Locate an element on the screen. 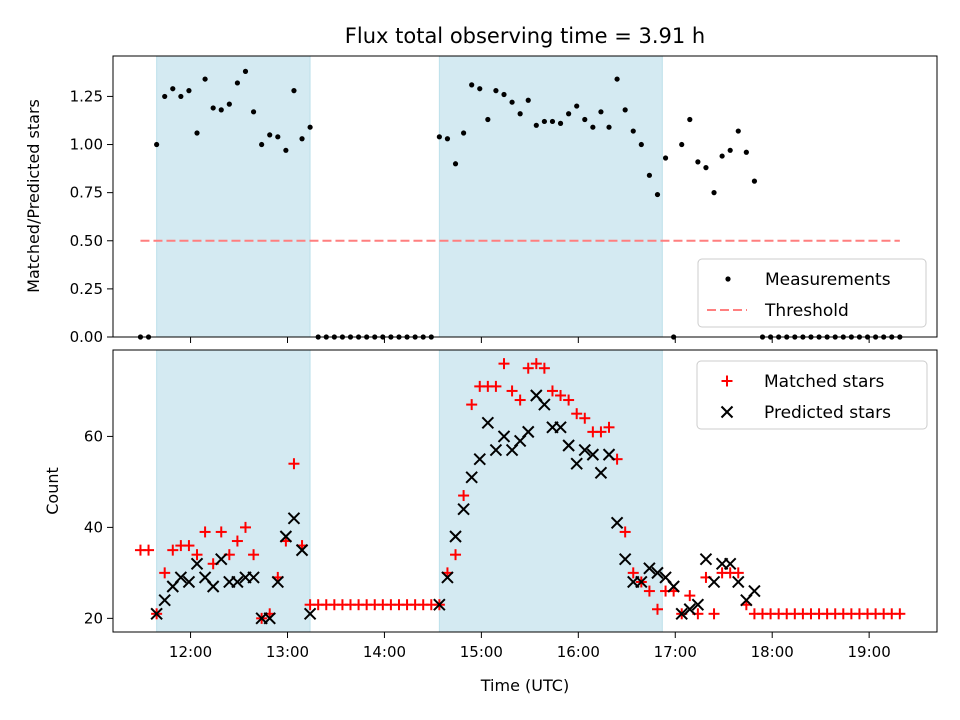 This screenshot has height=720, width=960. x-tick-label: 17:00 is located at coordinates (675, 652).